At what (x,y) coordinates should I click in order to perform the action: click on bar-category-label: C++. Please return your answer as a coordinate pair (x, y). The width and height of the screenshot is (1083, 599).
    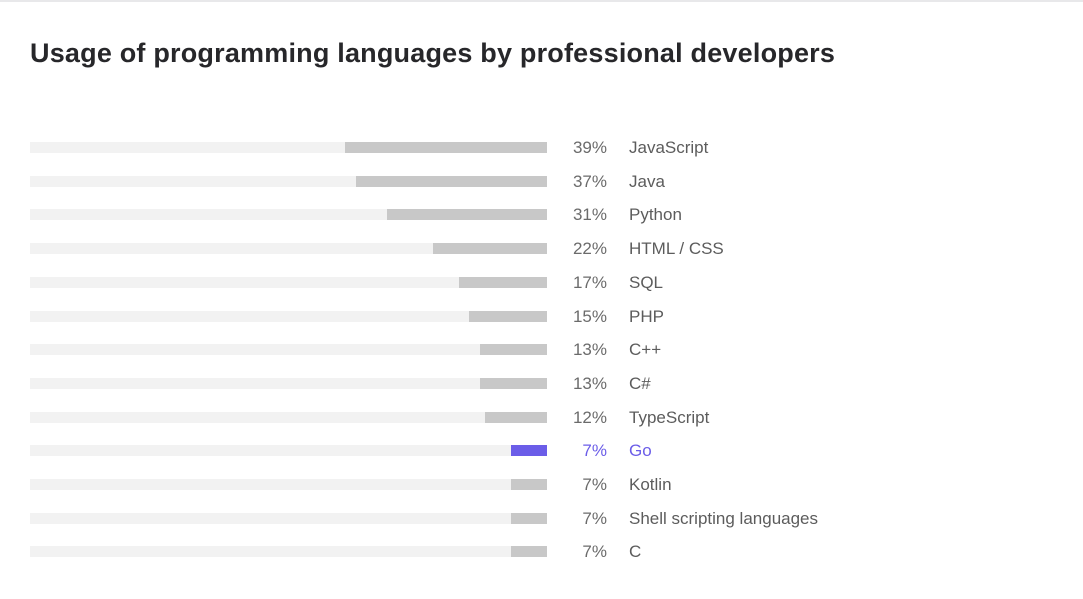
    Looking at the image, I should click on (645, 350).